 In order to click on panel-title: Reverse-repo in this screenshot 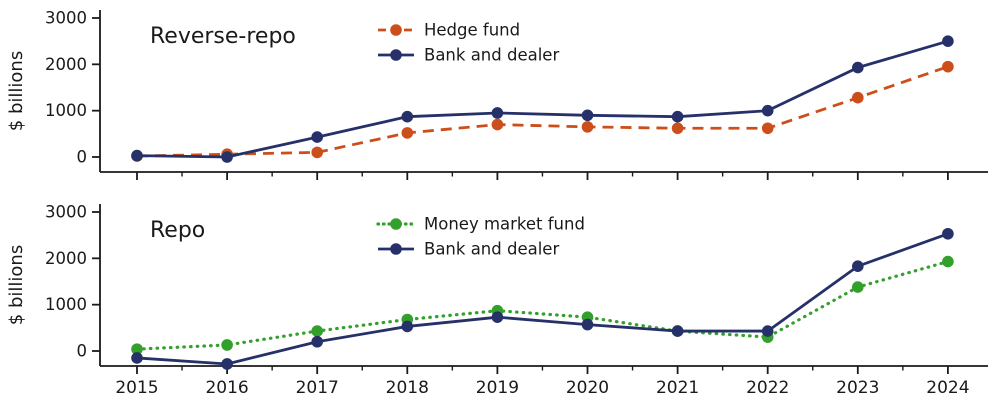, I will do `click(223, 36)`.